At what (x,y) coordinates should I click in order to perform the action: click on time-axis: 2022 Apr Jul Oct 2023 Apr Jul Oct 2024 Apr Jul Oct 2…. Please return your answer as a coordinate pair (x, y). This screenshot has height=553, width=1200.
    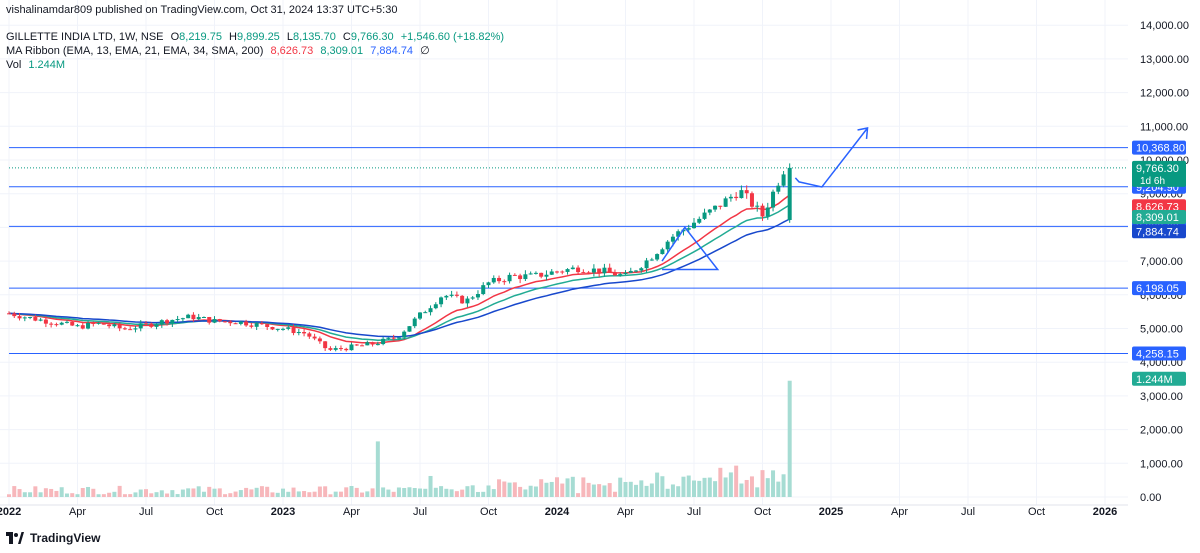
    Looking at the image, I should click on (564, 511).